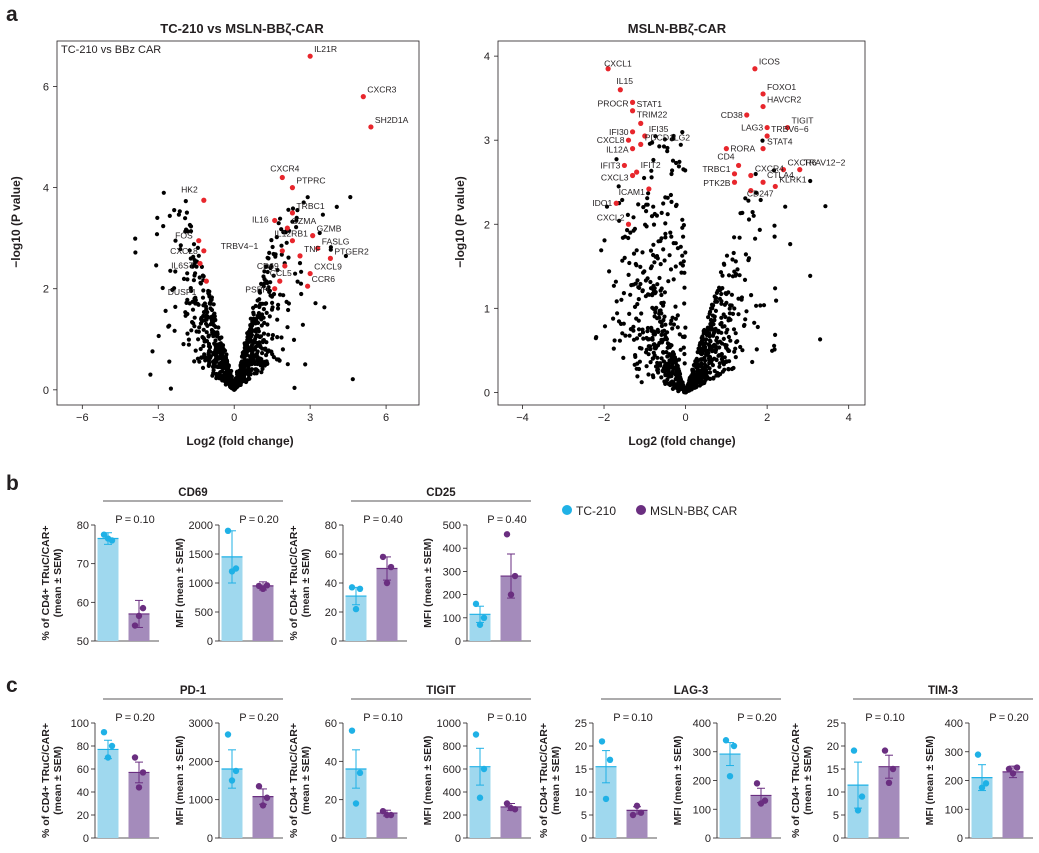 The image size is (1039, 853). What do you see at coordinates (440, 691) in the screenshot?
I see `group-title: TIGIT` at bounding box center [440, 691].